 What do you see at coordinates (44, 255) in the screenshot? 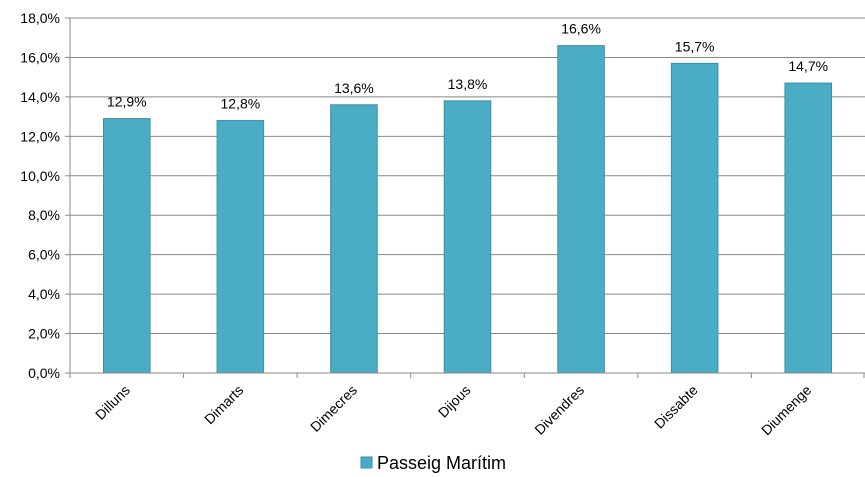
I see `y-tick-label: 6,0%` at bounding box center [44, 255].